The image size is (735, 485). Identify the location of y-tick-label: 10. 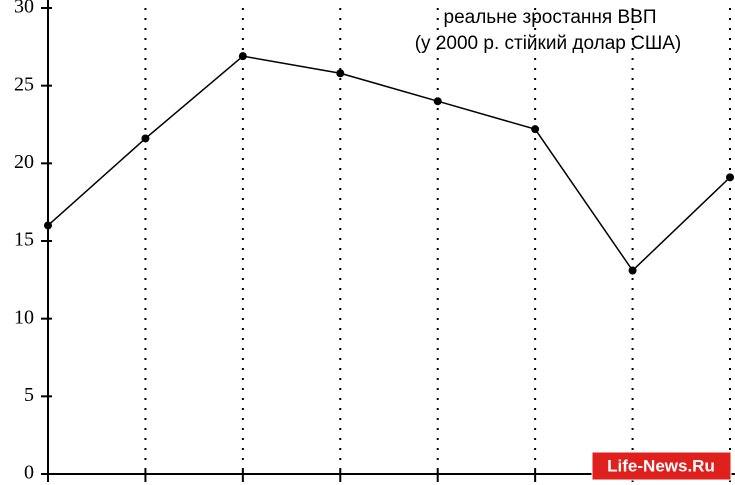
(24, 317).